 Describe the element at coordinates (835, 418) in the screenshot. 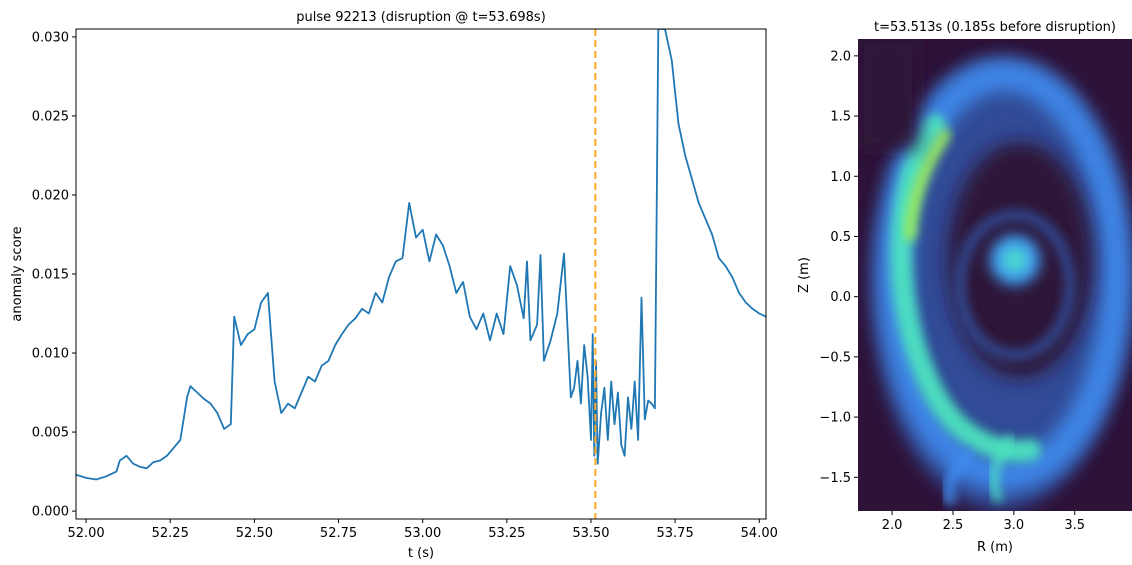

I see `heatmap-y-tick-label: −1.0` at that location.